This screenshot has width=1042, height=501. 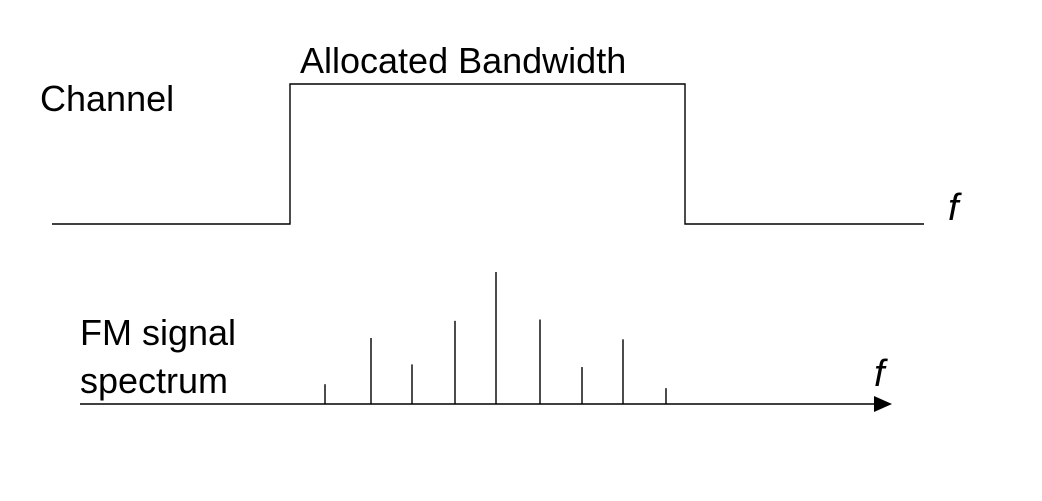 I want to click on channel-label: Channel, so click(x=107, y=98).